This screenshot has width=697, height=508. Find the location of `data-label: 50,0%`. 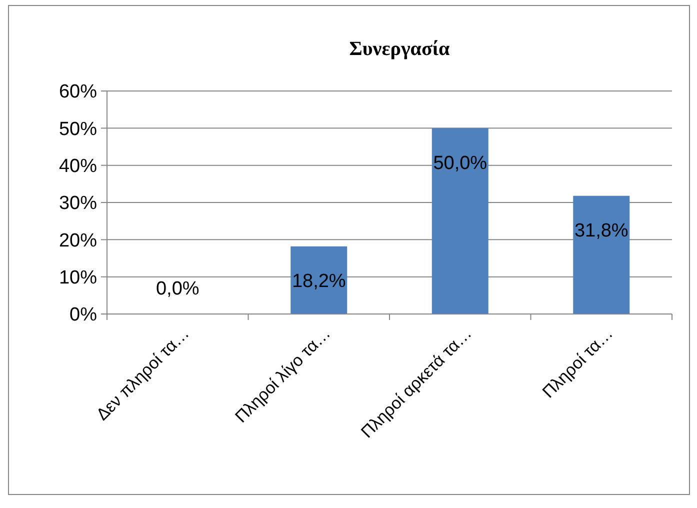

data-label: 50,0% is located at coordinates (460, 163).